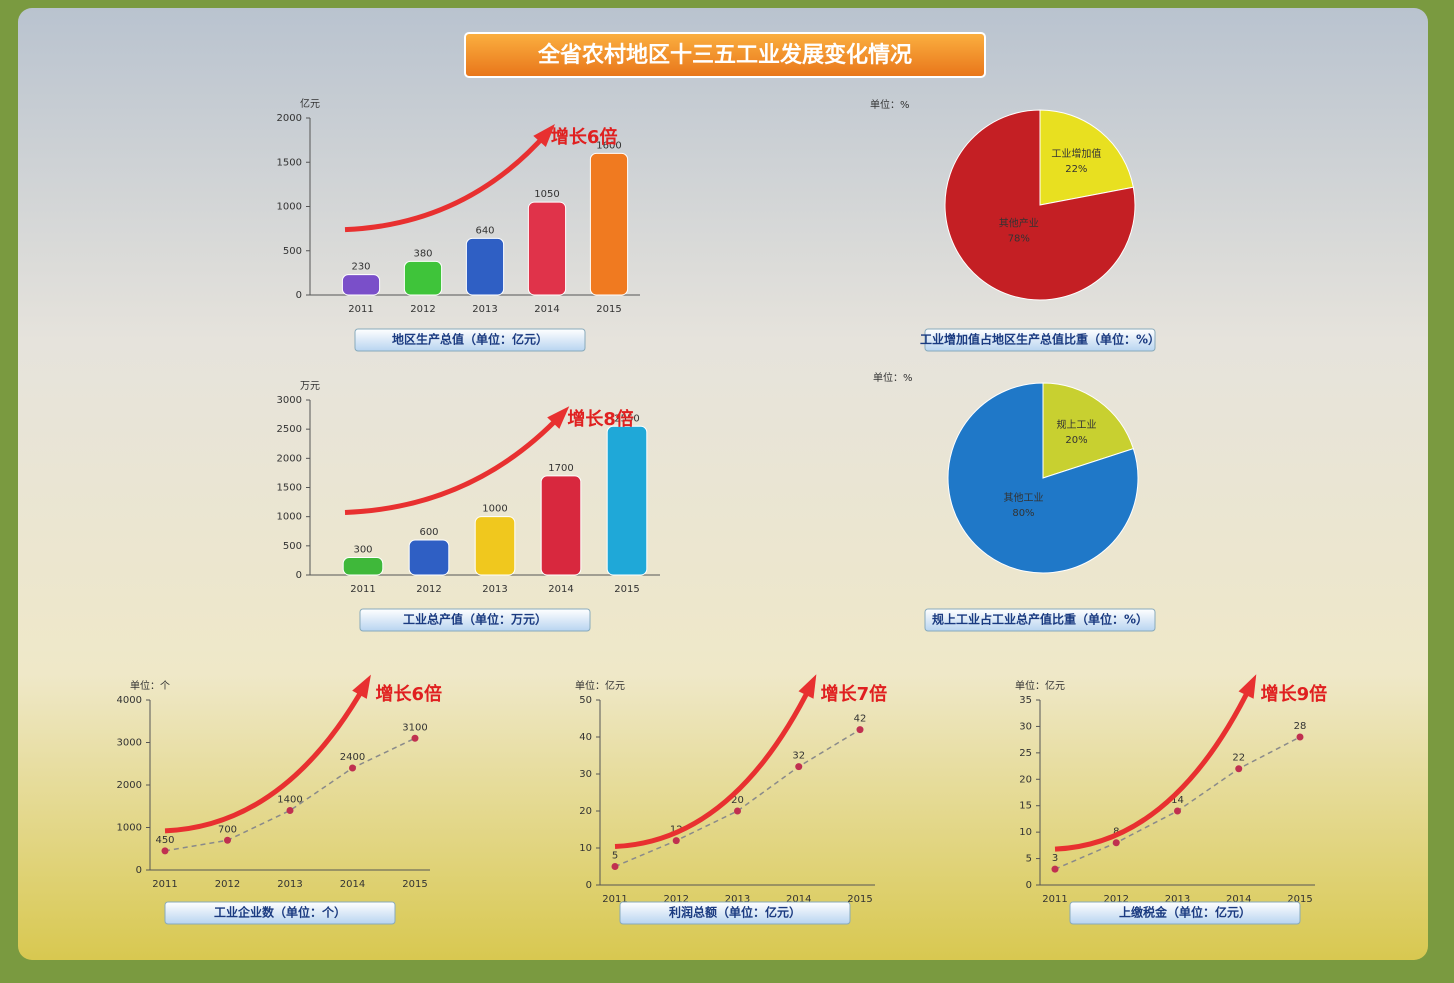  I want to click on unit-label: 单位：%, so click(893, 377).